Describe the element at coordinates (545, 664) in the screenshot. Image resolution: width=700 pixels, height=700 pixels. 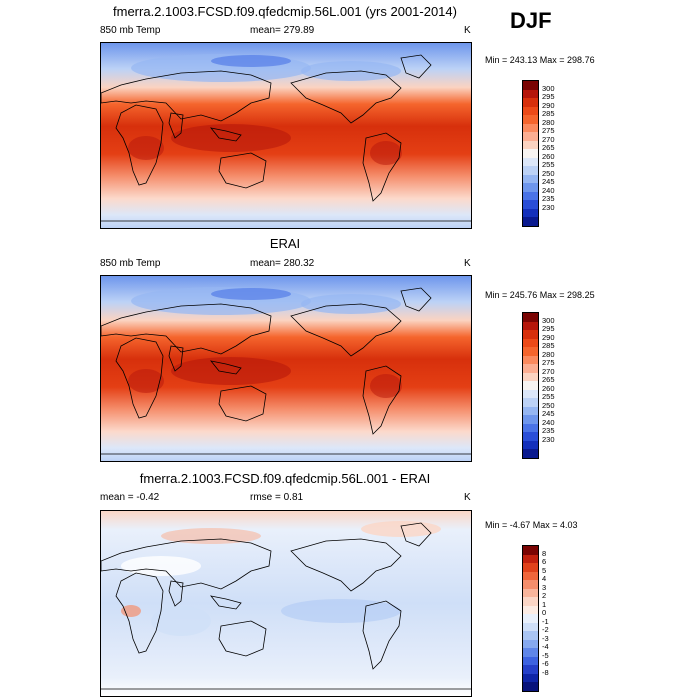
I see `colorbar-tick: -6` at that location.